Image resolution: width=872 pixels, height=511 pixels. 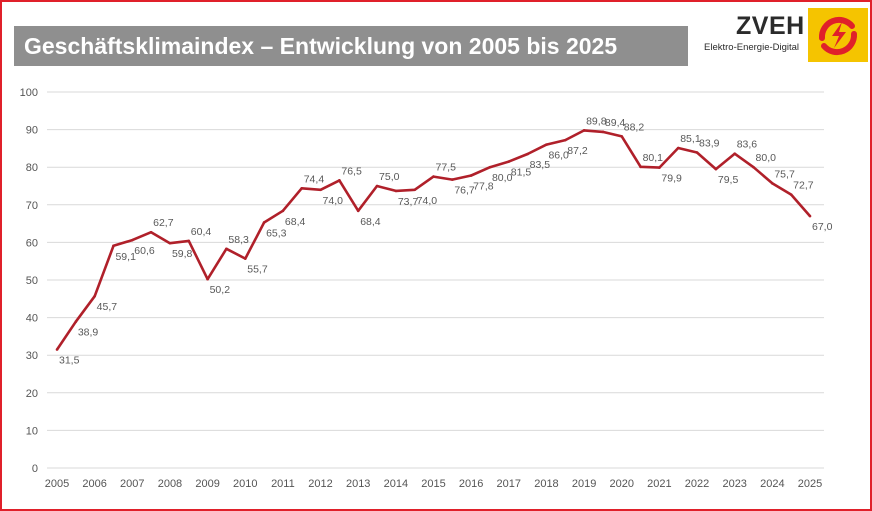 I want to click on data-label: 76,7, so click(x=464, y=191).